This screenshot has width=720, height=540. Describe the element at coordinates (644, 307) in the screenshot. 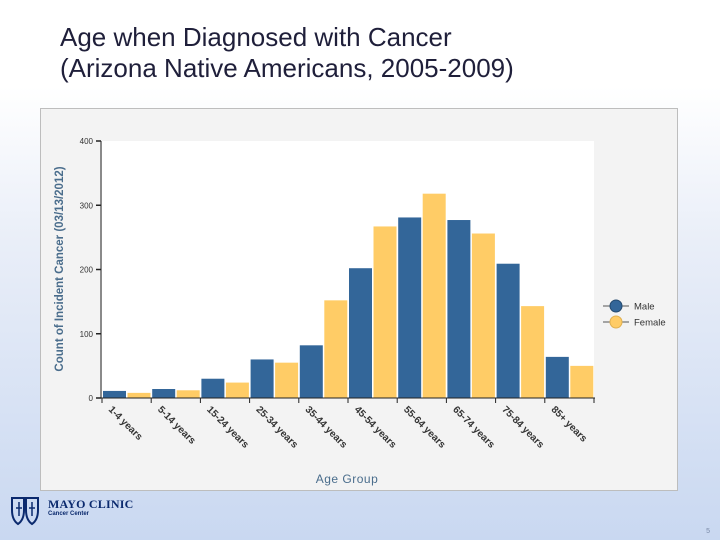

I see `legend-label-male: Male` at that location.